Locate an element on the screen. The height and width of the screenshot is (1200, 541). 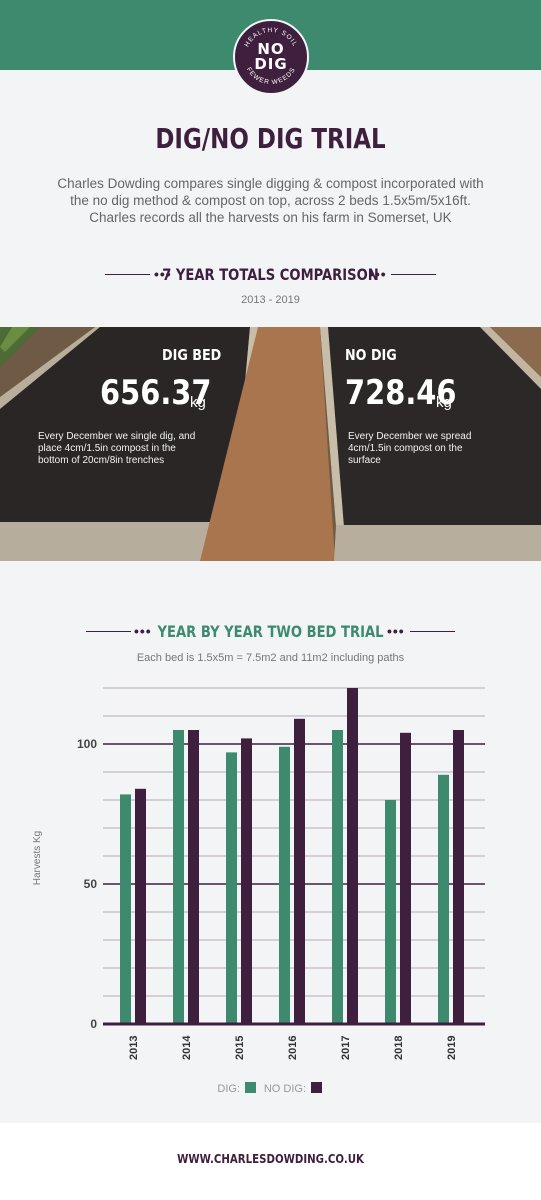
logo-ring: HEALTHY SOIL FEWER WEEDS is located at coordinates (270, 56).